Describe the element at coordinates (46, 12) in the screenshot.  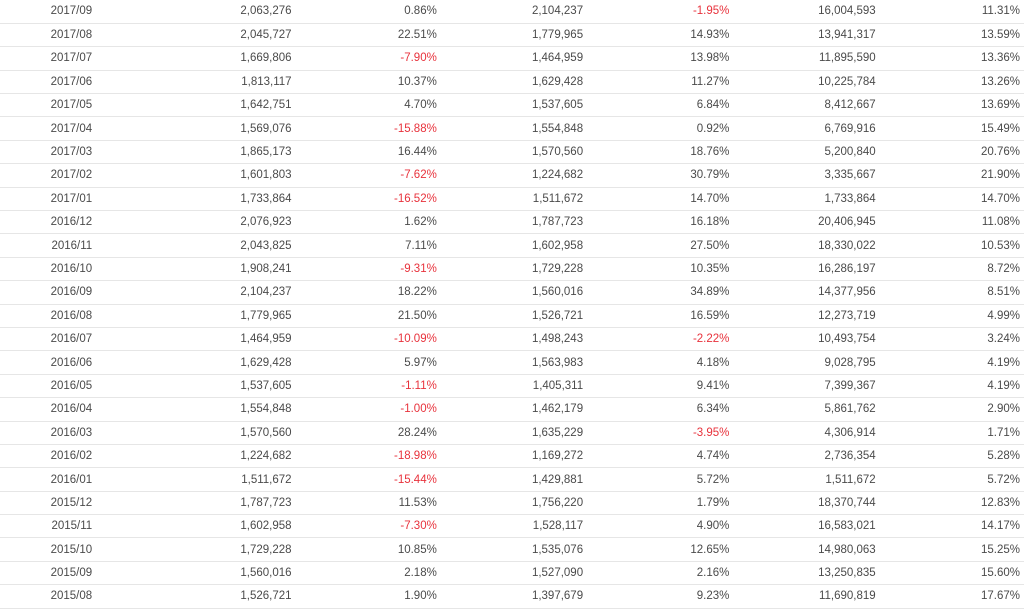
I see `month-cell: 2017/09` at that location.